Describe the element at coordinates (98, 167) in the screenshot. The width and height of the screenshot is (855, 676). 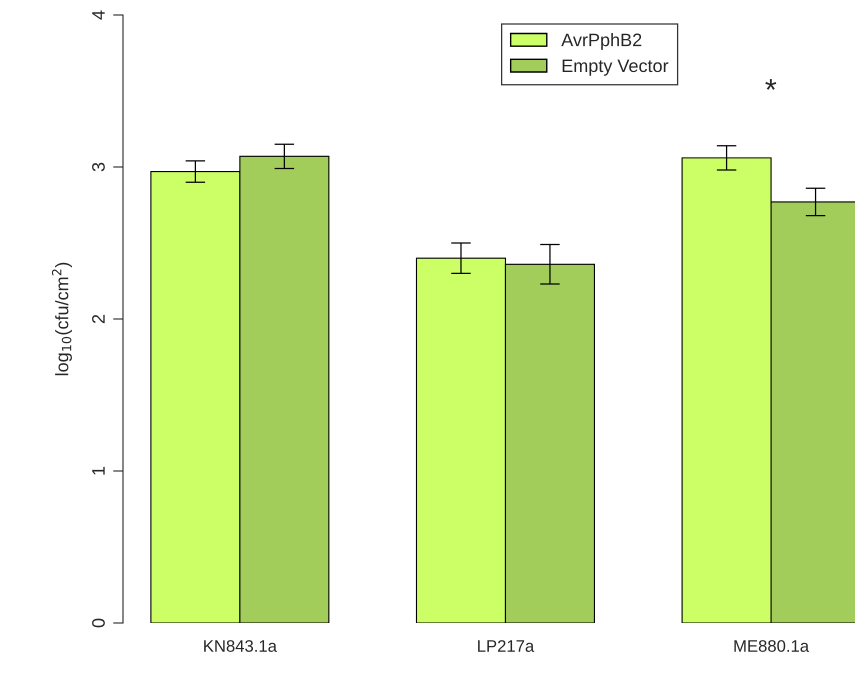
I see `y-tick-label: 3` at that location.